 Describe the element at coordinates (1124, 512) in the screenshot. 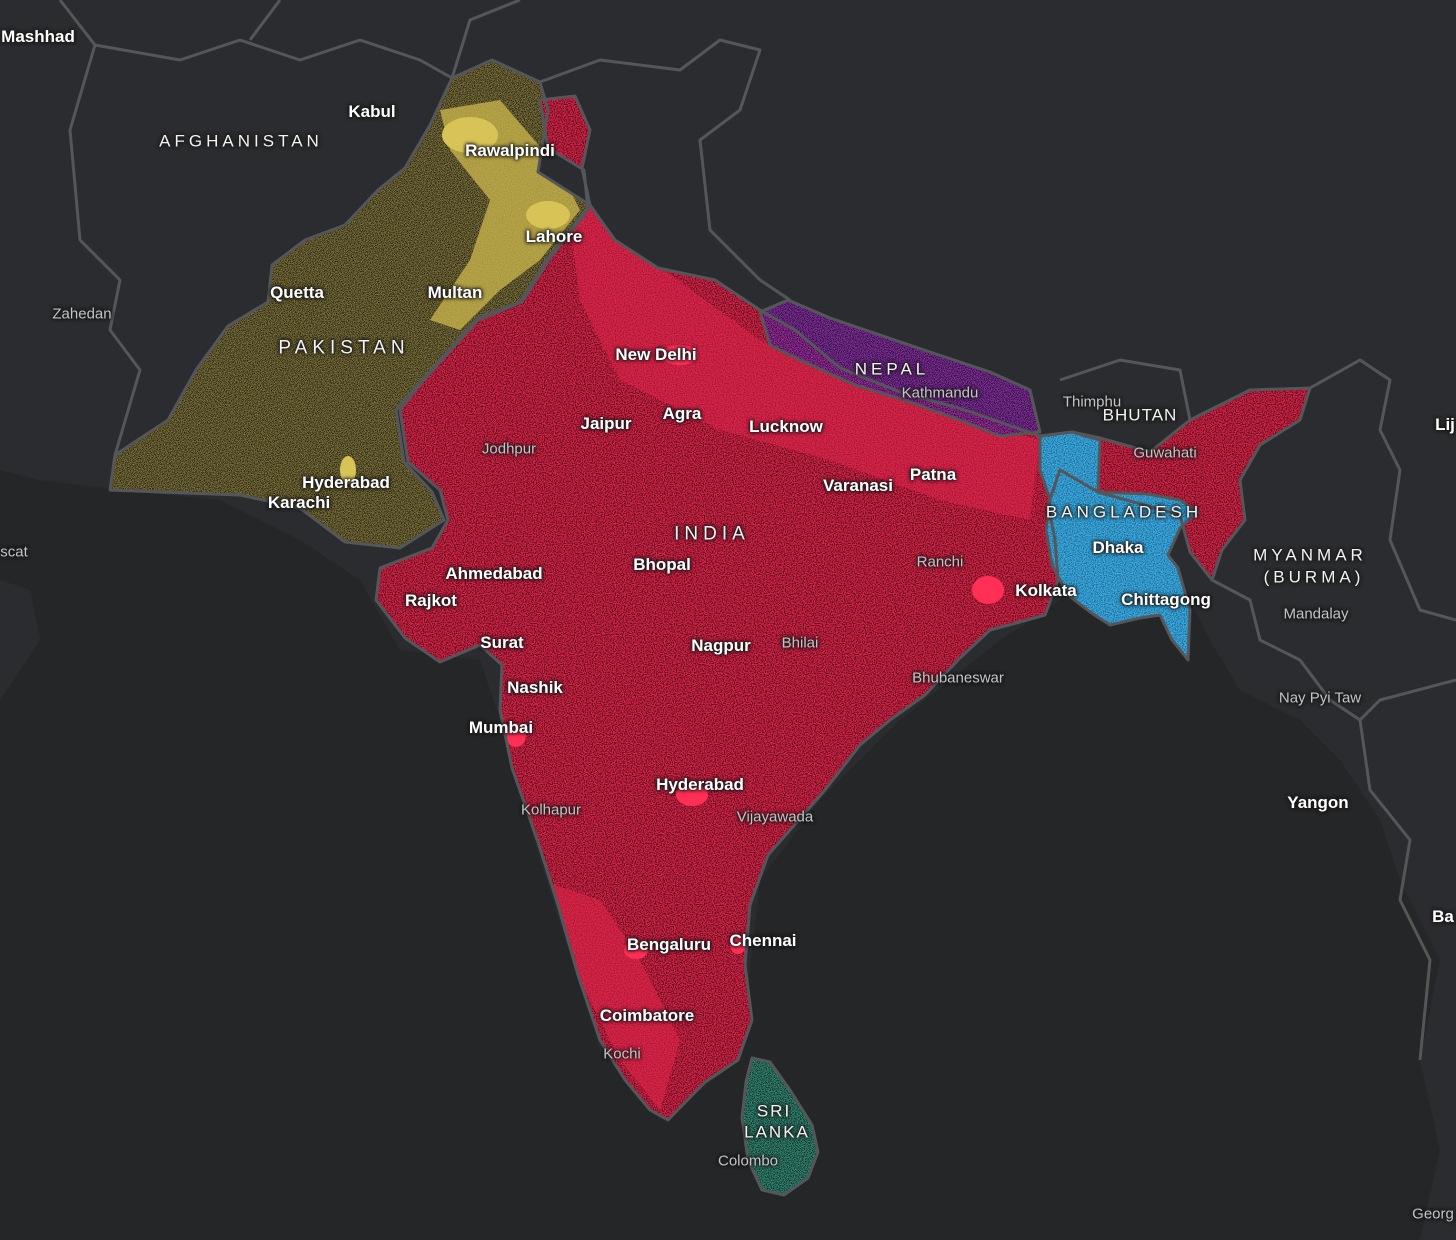

I see `country-label-bangladesh: BANGLADESH` at that location.